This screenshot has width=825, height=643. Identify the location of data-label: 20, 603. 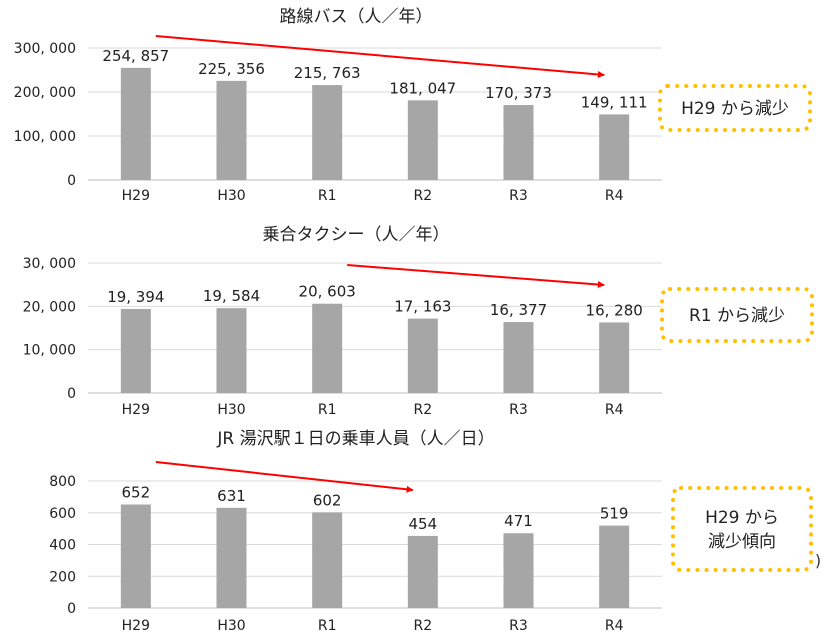
(327, 292).